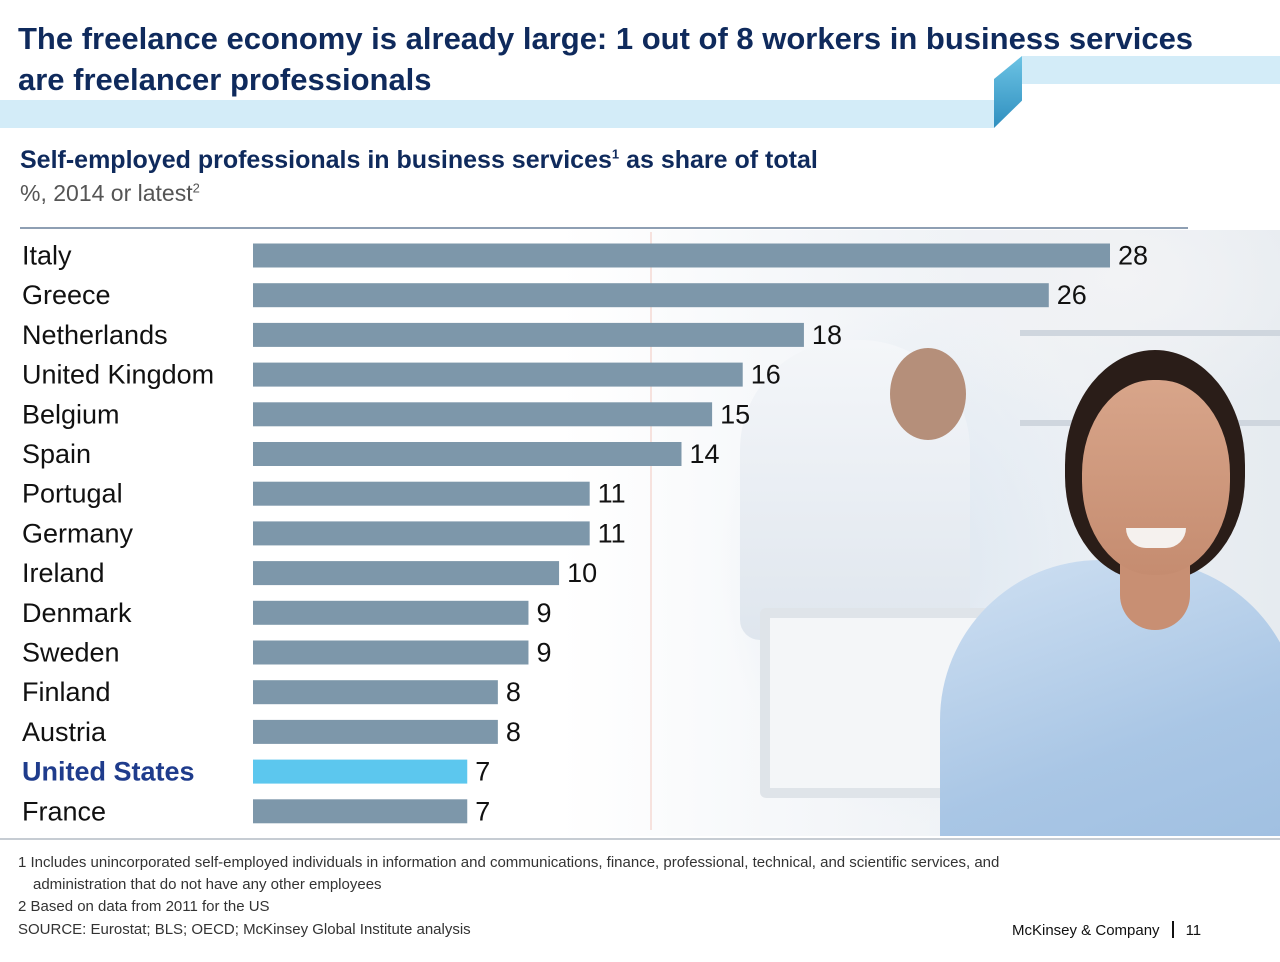 The height and width of the screenshot is (962, 1280). Describe the element at coordinates (928, 394) in the screenshot. I see `photo-colleague-head` at that location.